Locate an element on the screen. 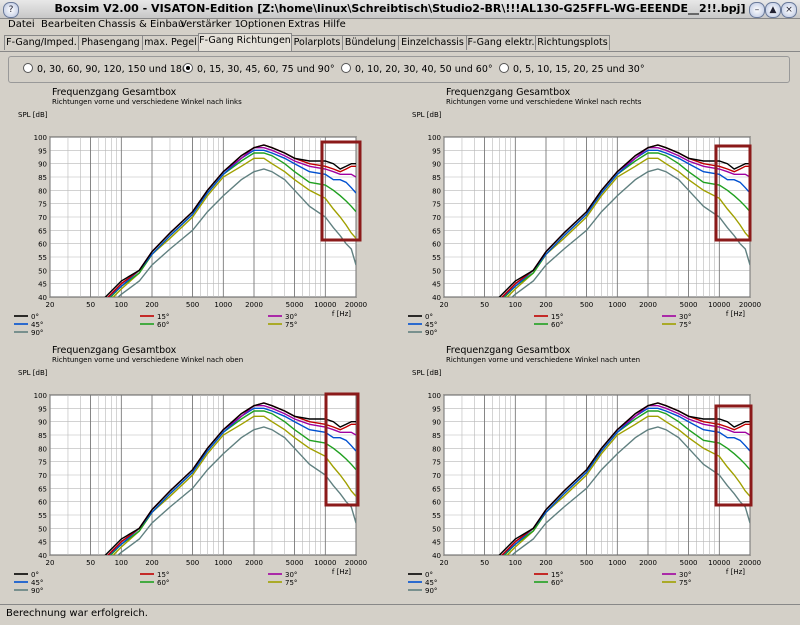 The image size is (800, 625). status-text: Berechnung war erfolgreich. is located at coordinates (77, 613).